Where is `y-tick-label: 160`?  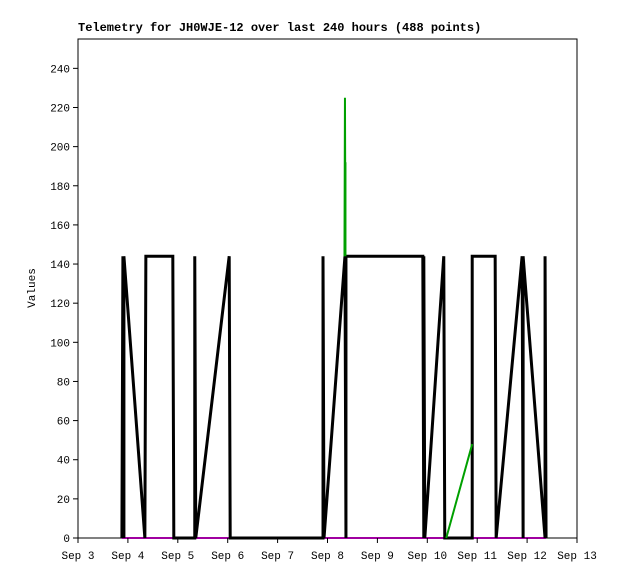 y-tick-label: 160 is located at coordinates (60, 227).